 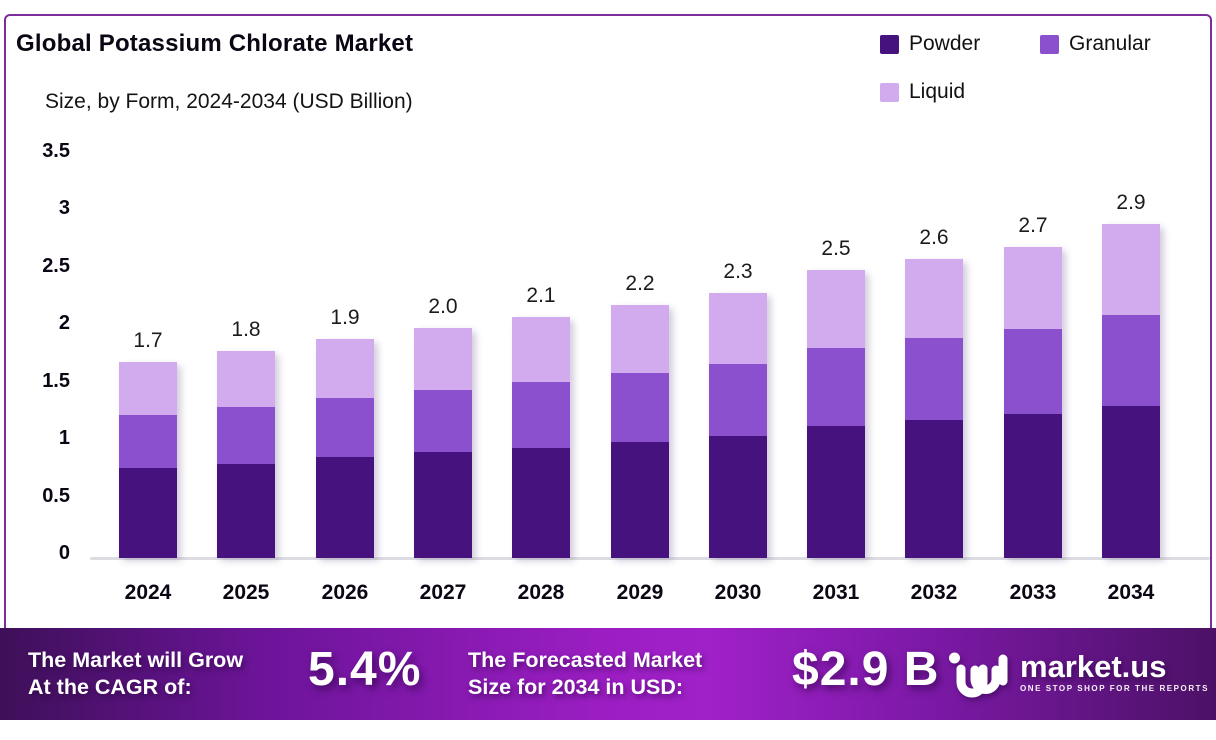 I want to click on x-axis-label-2029: 2029, so click(x=640, y=592).